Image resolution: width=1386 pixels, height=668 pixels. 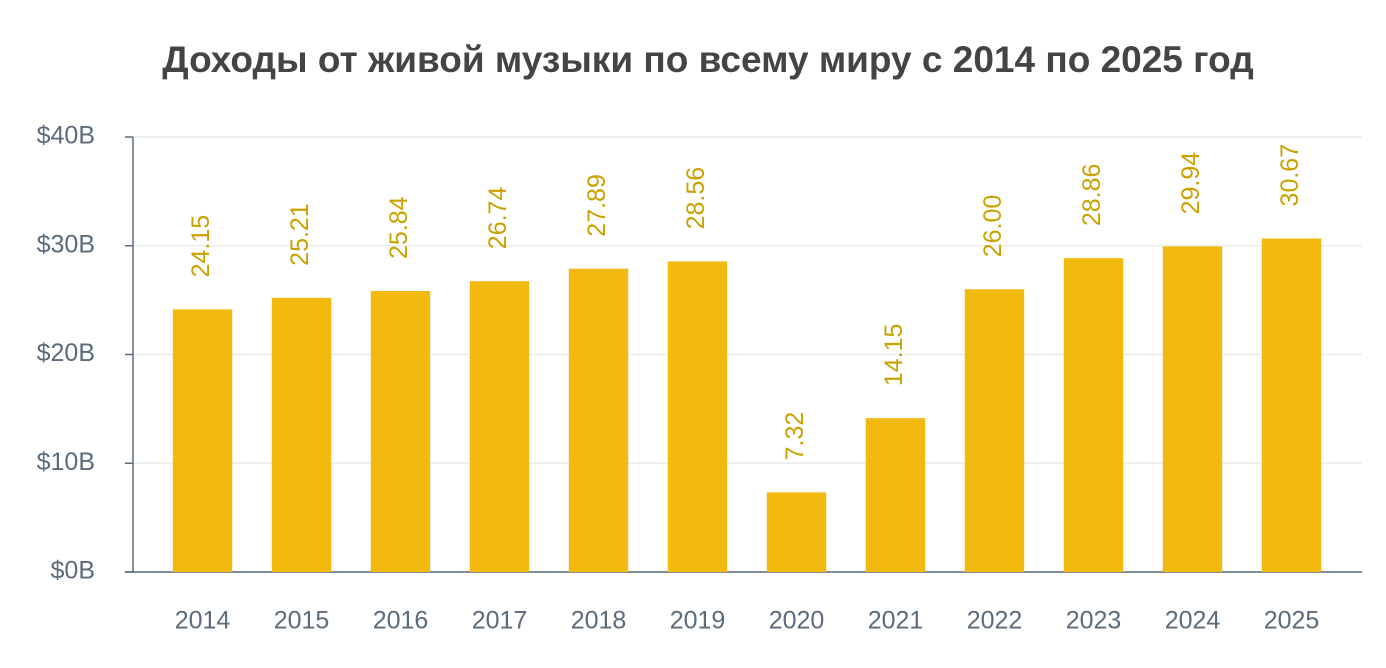 I want to click on y-tick-label: $20B, so click(x=66, y=353).